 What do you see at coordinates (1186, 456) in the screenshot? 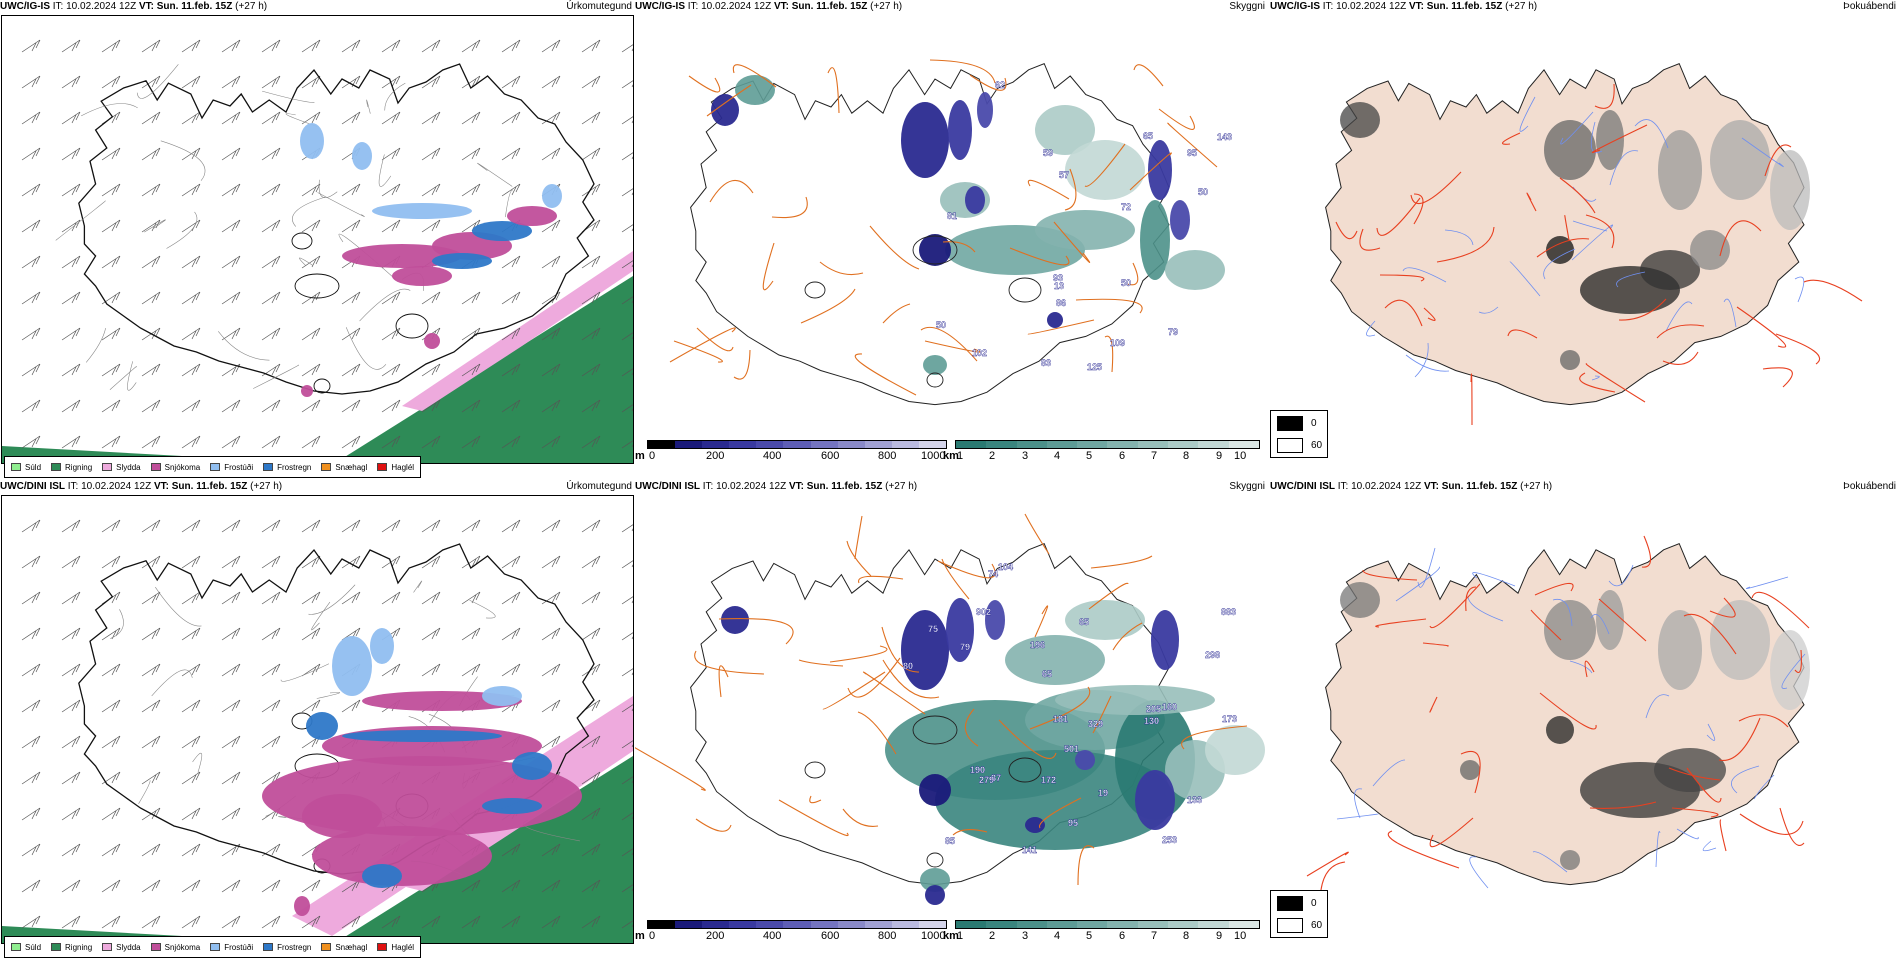
I see `colorbar-tick: 8` at bounding box center [1186, 456].